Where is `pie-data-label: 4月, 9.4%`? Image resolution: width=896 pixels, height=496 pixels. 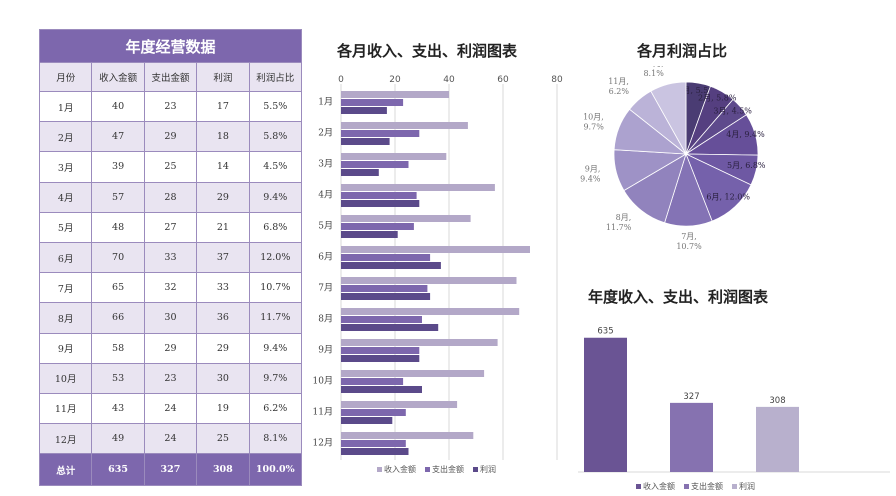 pie-data-label: 4月, 9.4% is located at coordinates (745, 134).